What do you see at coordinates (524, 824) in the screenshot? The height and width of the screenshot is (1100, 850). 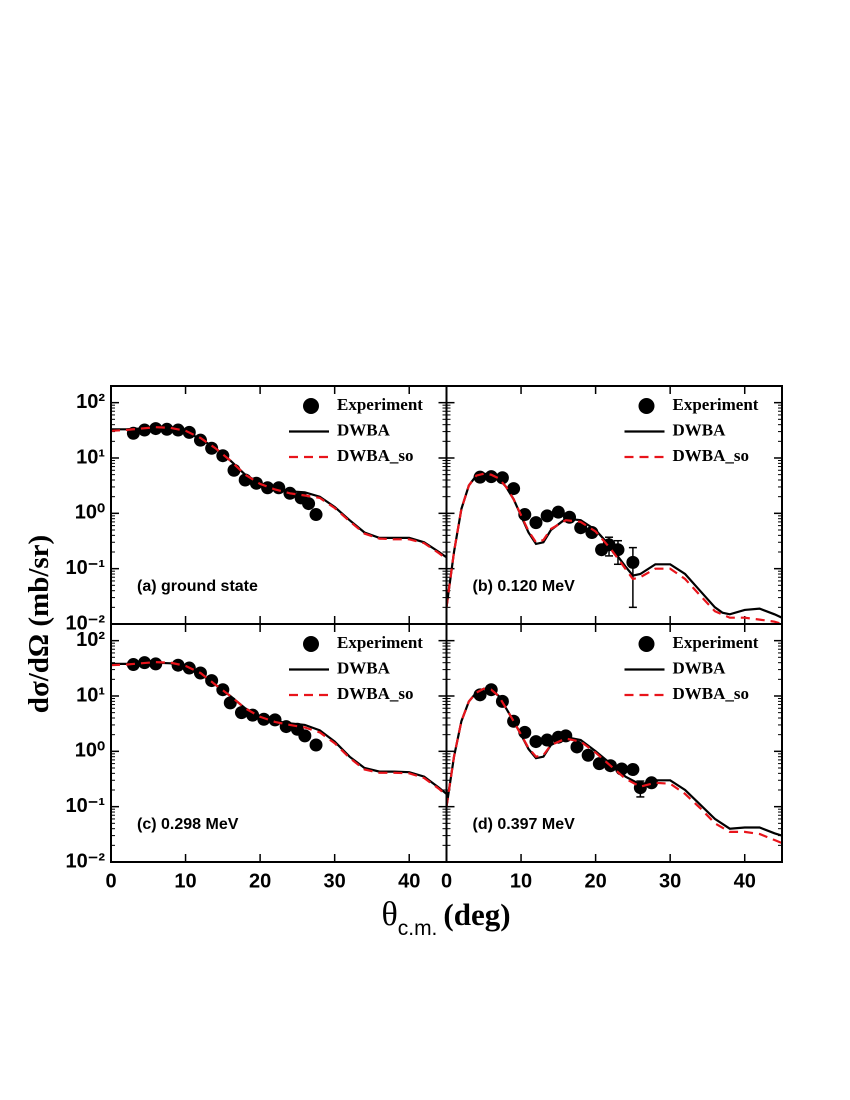 I see `panel-annotation: (d) 0.397 MeV` at bounding box center [524, 824].